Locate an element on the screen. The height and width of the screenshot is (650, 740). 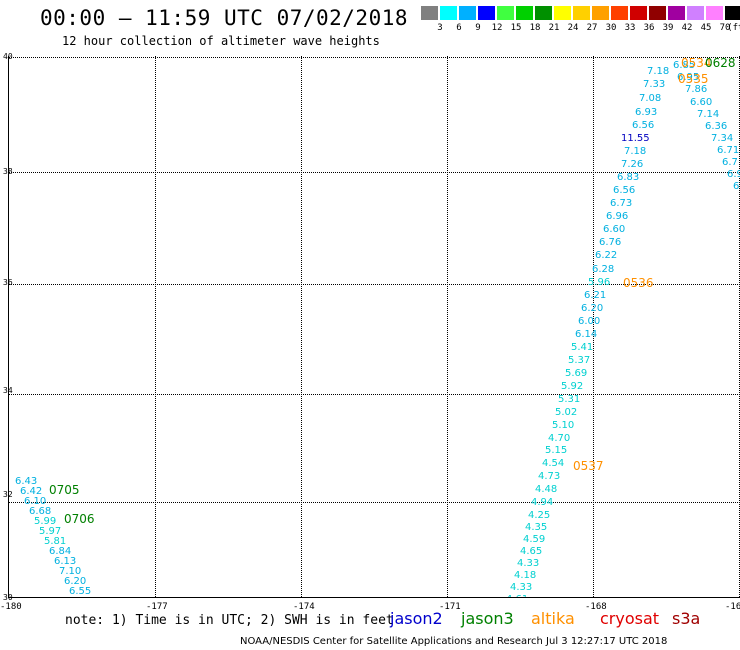
pass-time-label: 0706 is located at coordinates (79, 519).